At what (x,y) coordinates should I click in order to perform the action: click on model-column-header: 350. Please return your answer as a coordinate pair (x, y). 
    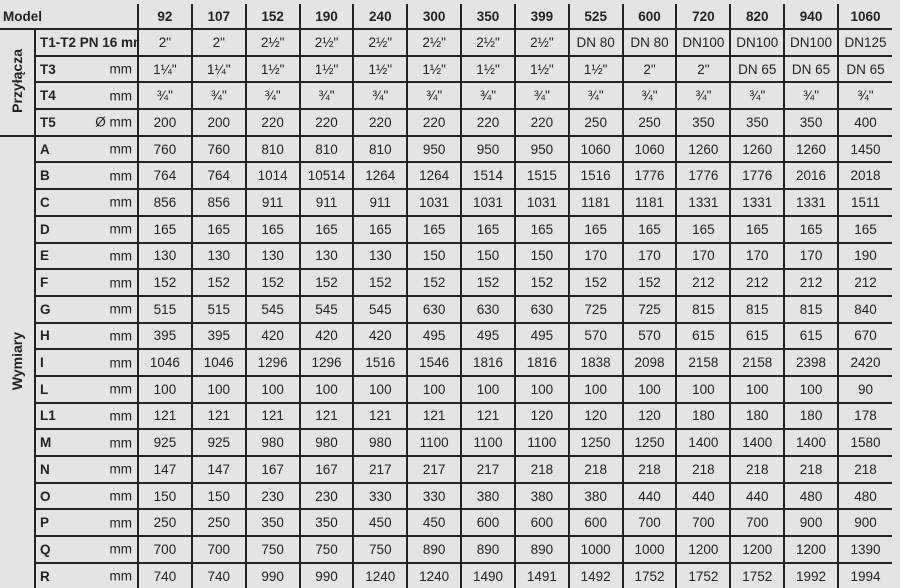
    Looking at the image, I should click on (487, 17).